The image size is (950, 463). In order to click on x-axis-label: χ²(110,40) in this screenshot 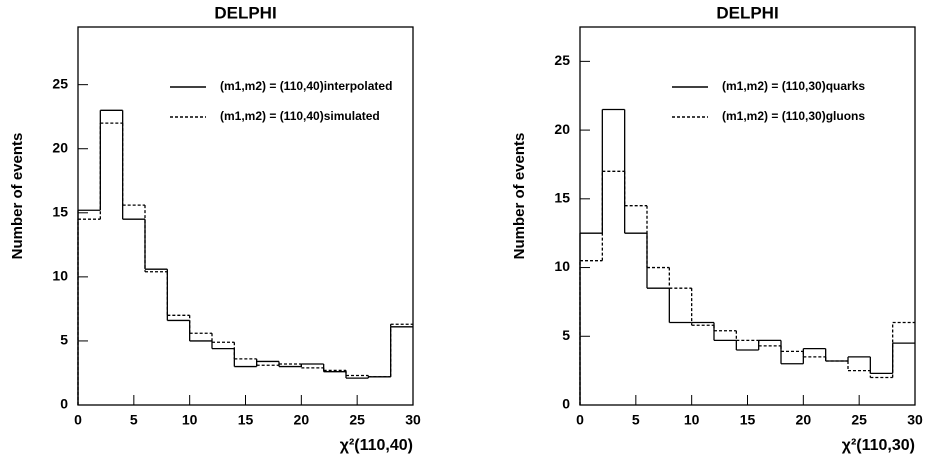, I will do `click(376, 445)`.